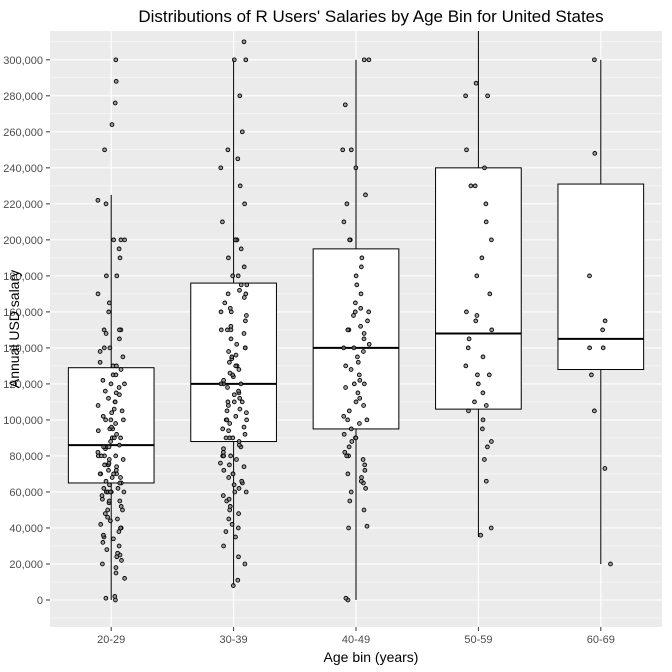 This screenshot has height=672, width=672. I want to click on y-tick-label: 20,000, so click(26, 565).